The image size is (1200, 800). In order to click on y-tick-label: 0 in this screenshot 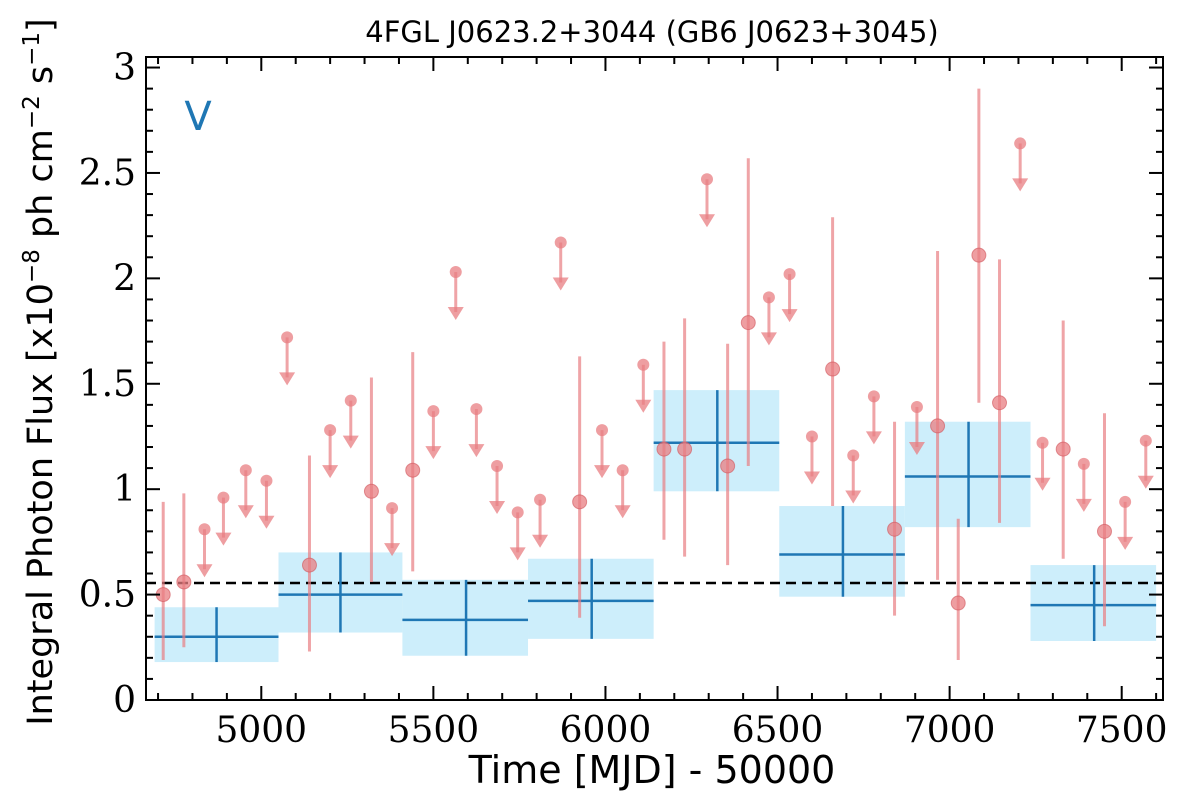, I will do `click(124, 700)`.